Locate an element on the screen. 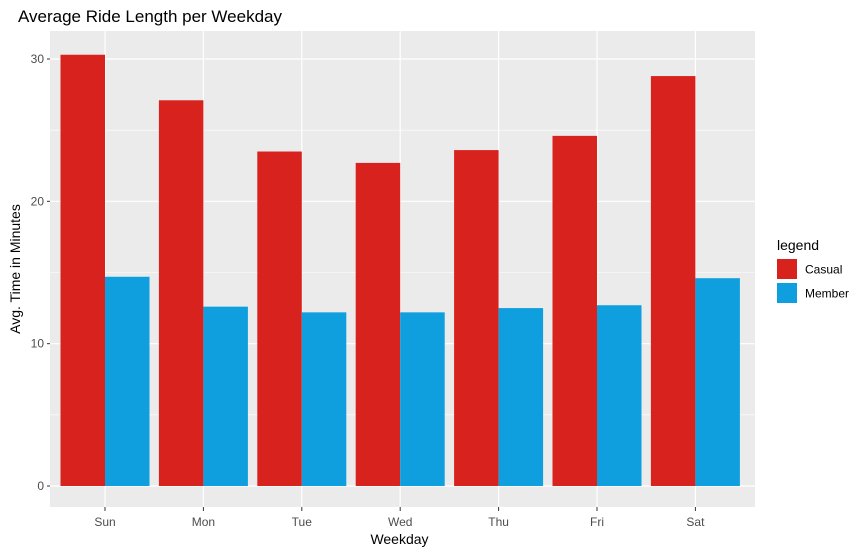 The height and width of the screenshot is (553, 866). bar-casual-tue is located at coordinates (279, 318).